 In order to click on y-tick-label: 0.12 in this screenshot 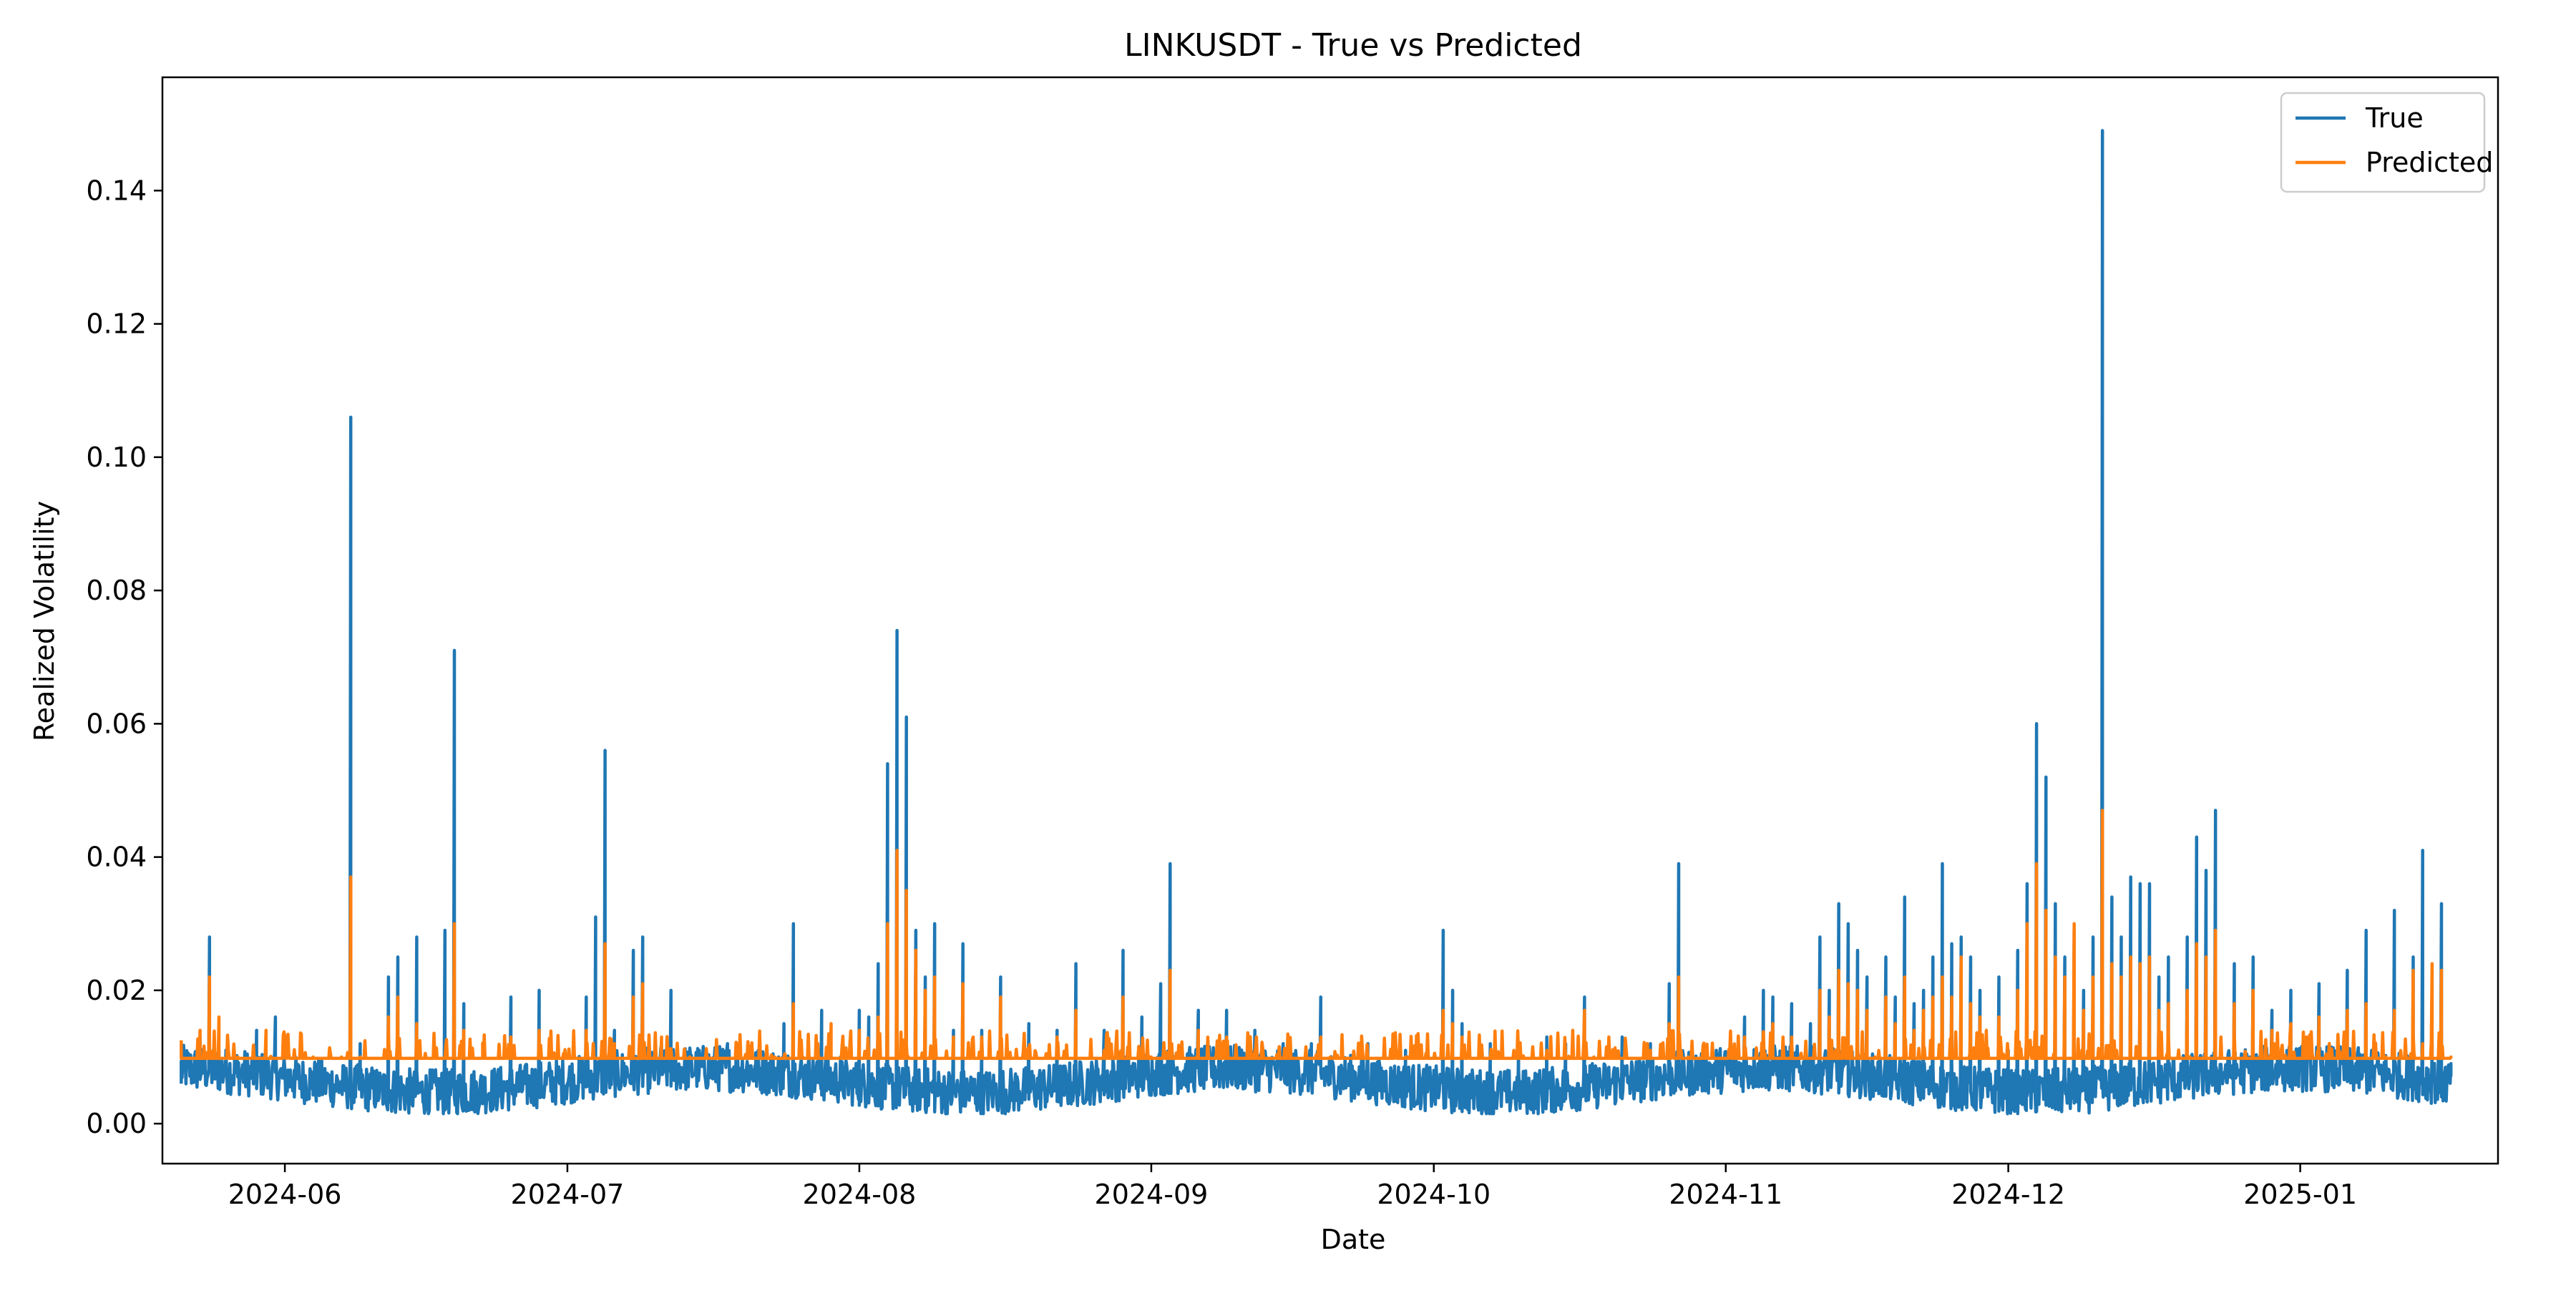, I will do `click(116, 324)`.